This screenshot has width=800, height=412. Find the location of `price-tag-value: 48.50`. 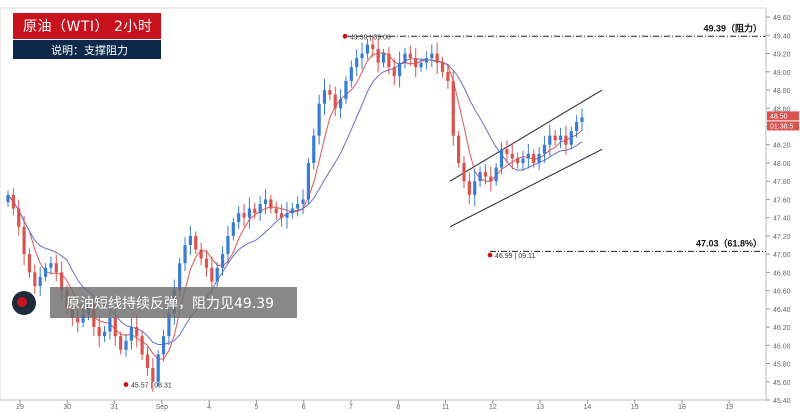

price-tag-value: 48.50 is located at coordinates (779, 116).